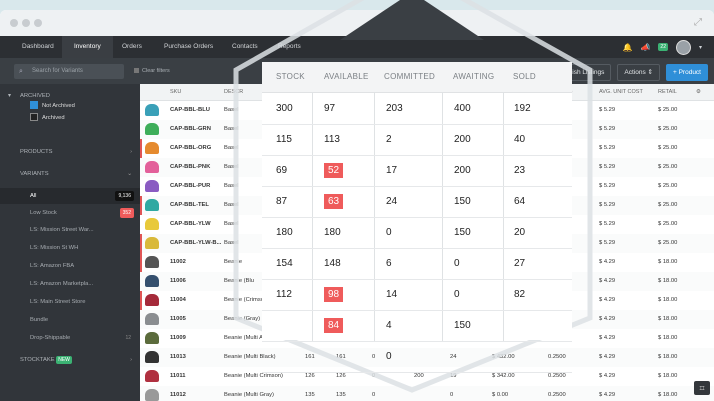 The image size is (714, 401). Describe the element at coordinates (70, 118) in the screenshot. I see `filter-archived: Archived` at that location.